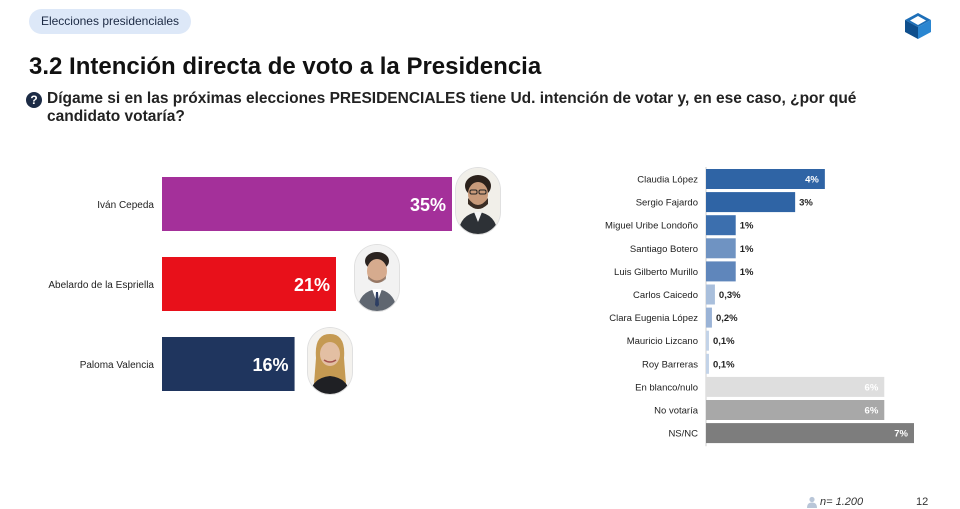 The height and width of the screenshot is (509, 960). Describe the element at coordinates (810, 433) in the screenshot. I see `bar-ns-nc` at that location.